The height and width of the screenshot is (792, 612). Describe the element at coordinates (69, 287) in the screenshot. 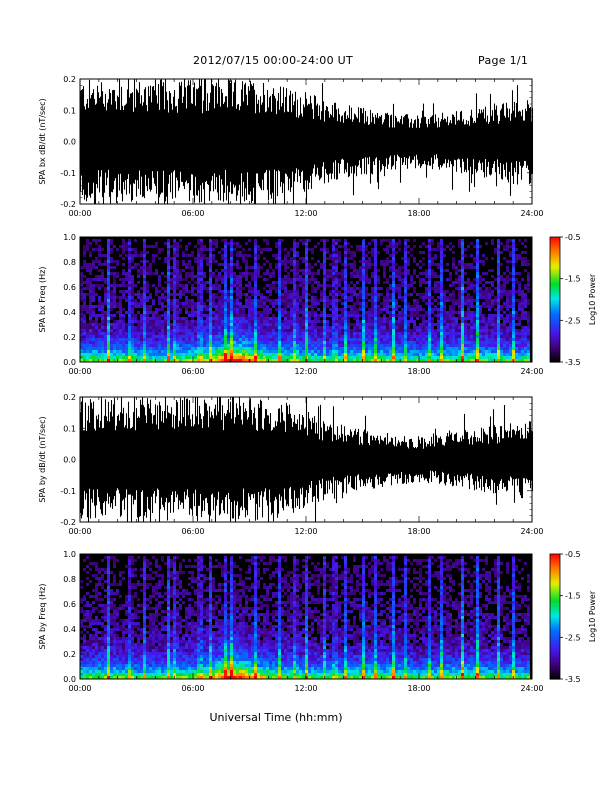

I see `y-tick-label: 0.6` at that location.